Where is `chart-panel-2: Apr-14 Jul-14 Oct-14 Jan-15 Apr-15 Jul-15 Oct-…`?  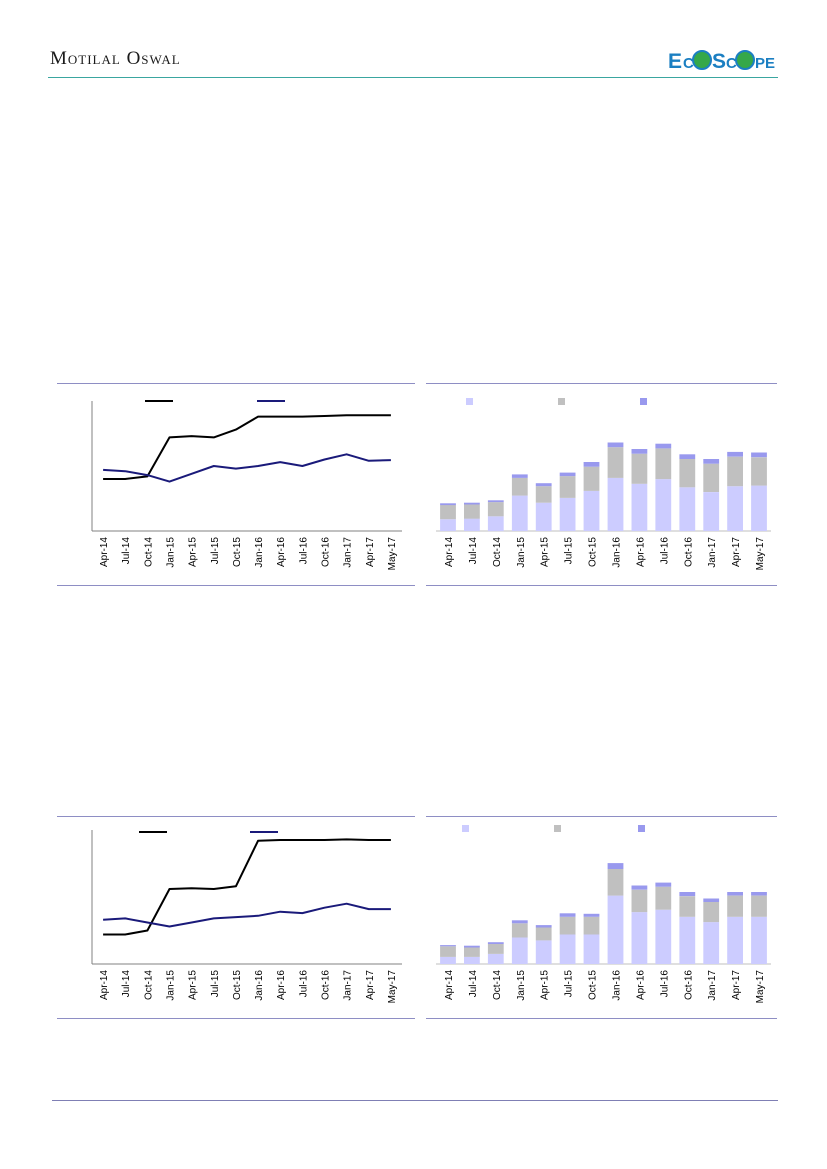
chart-panel-2: Apr-14 Jul-14 Oct-14 Jan-15 Apr-15 Jul-15 Oct-… is located at coordinates (601, 484).